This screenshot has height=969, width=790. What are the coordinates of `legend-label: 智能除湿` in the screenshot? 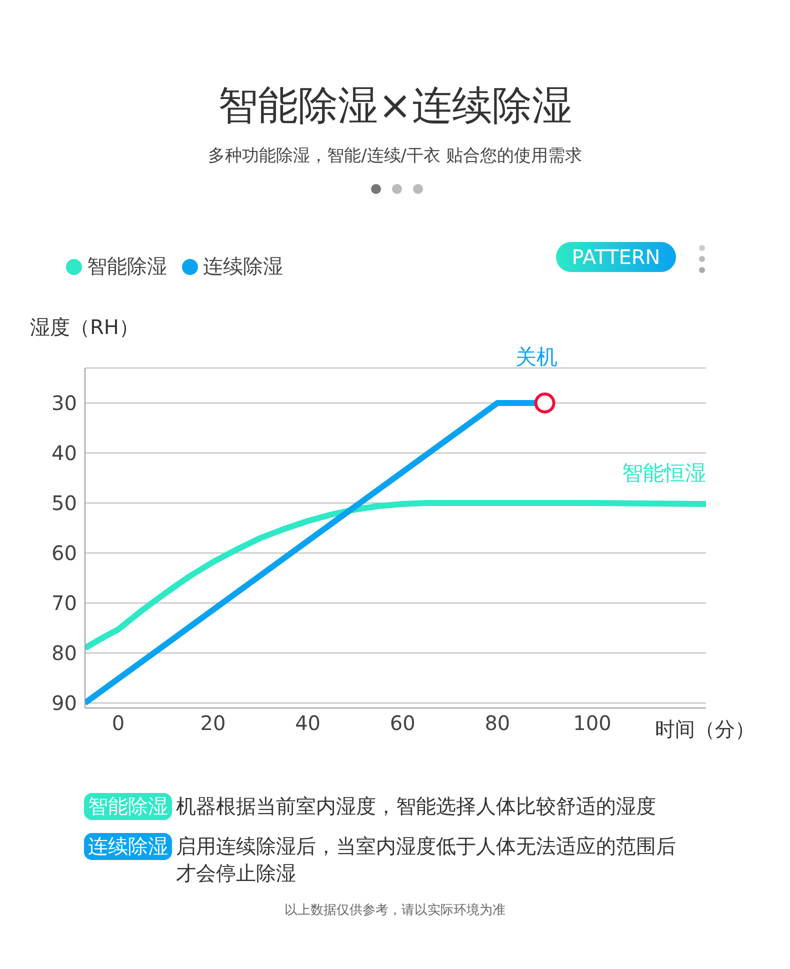 It's located at (126, 266).